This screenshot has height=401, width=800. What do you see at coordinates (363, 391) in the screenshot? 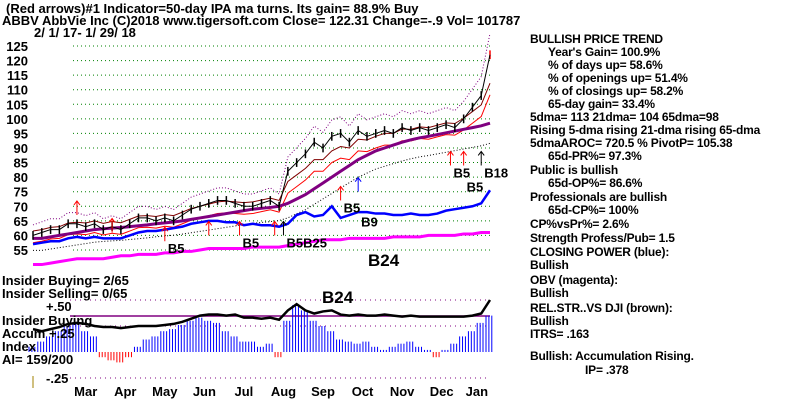
I see `x-tick-label: Oct` at bounding box center [363, 391].